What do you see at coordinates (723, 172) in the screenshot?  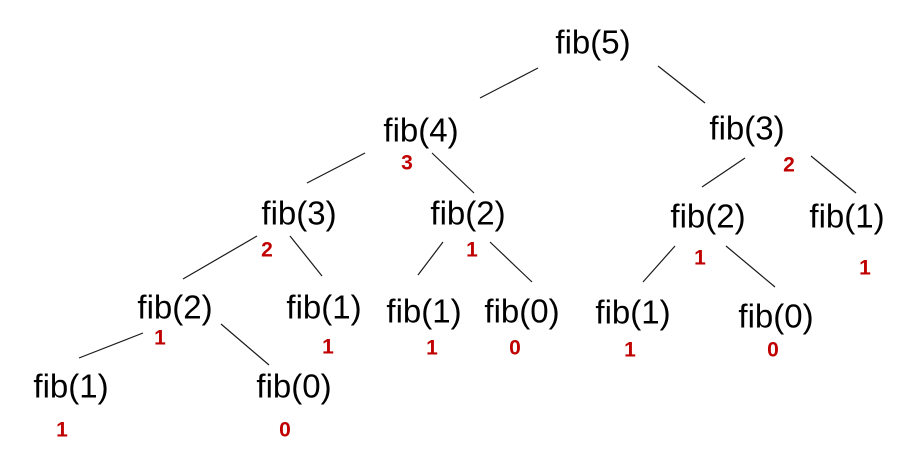 I see `edge-n3b-n2c` at bounding box center [723, 172].